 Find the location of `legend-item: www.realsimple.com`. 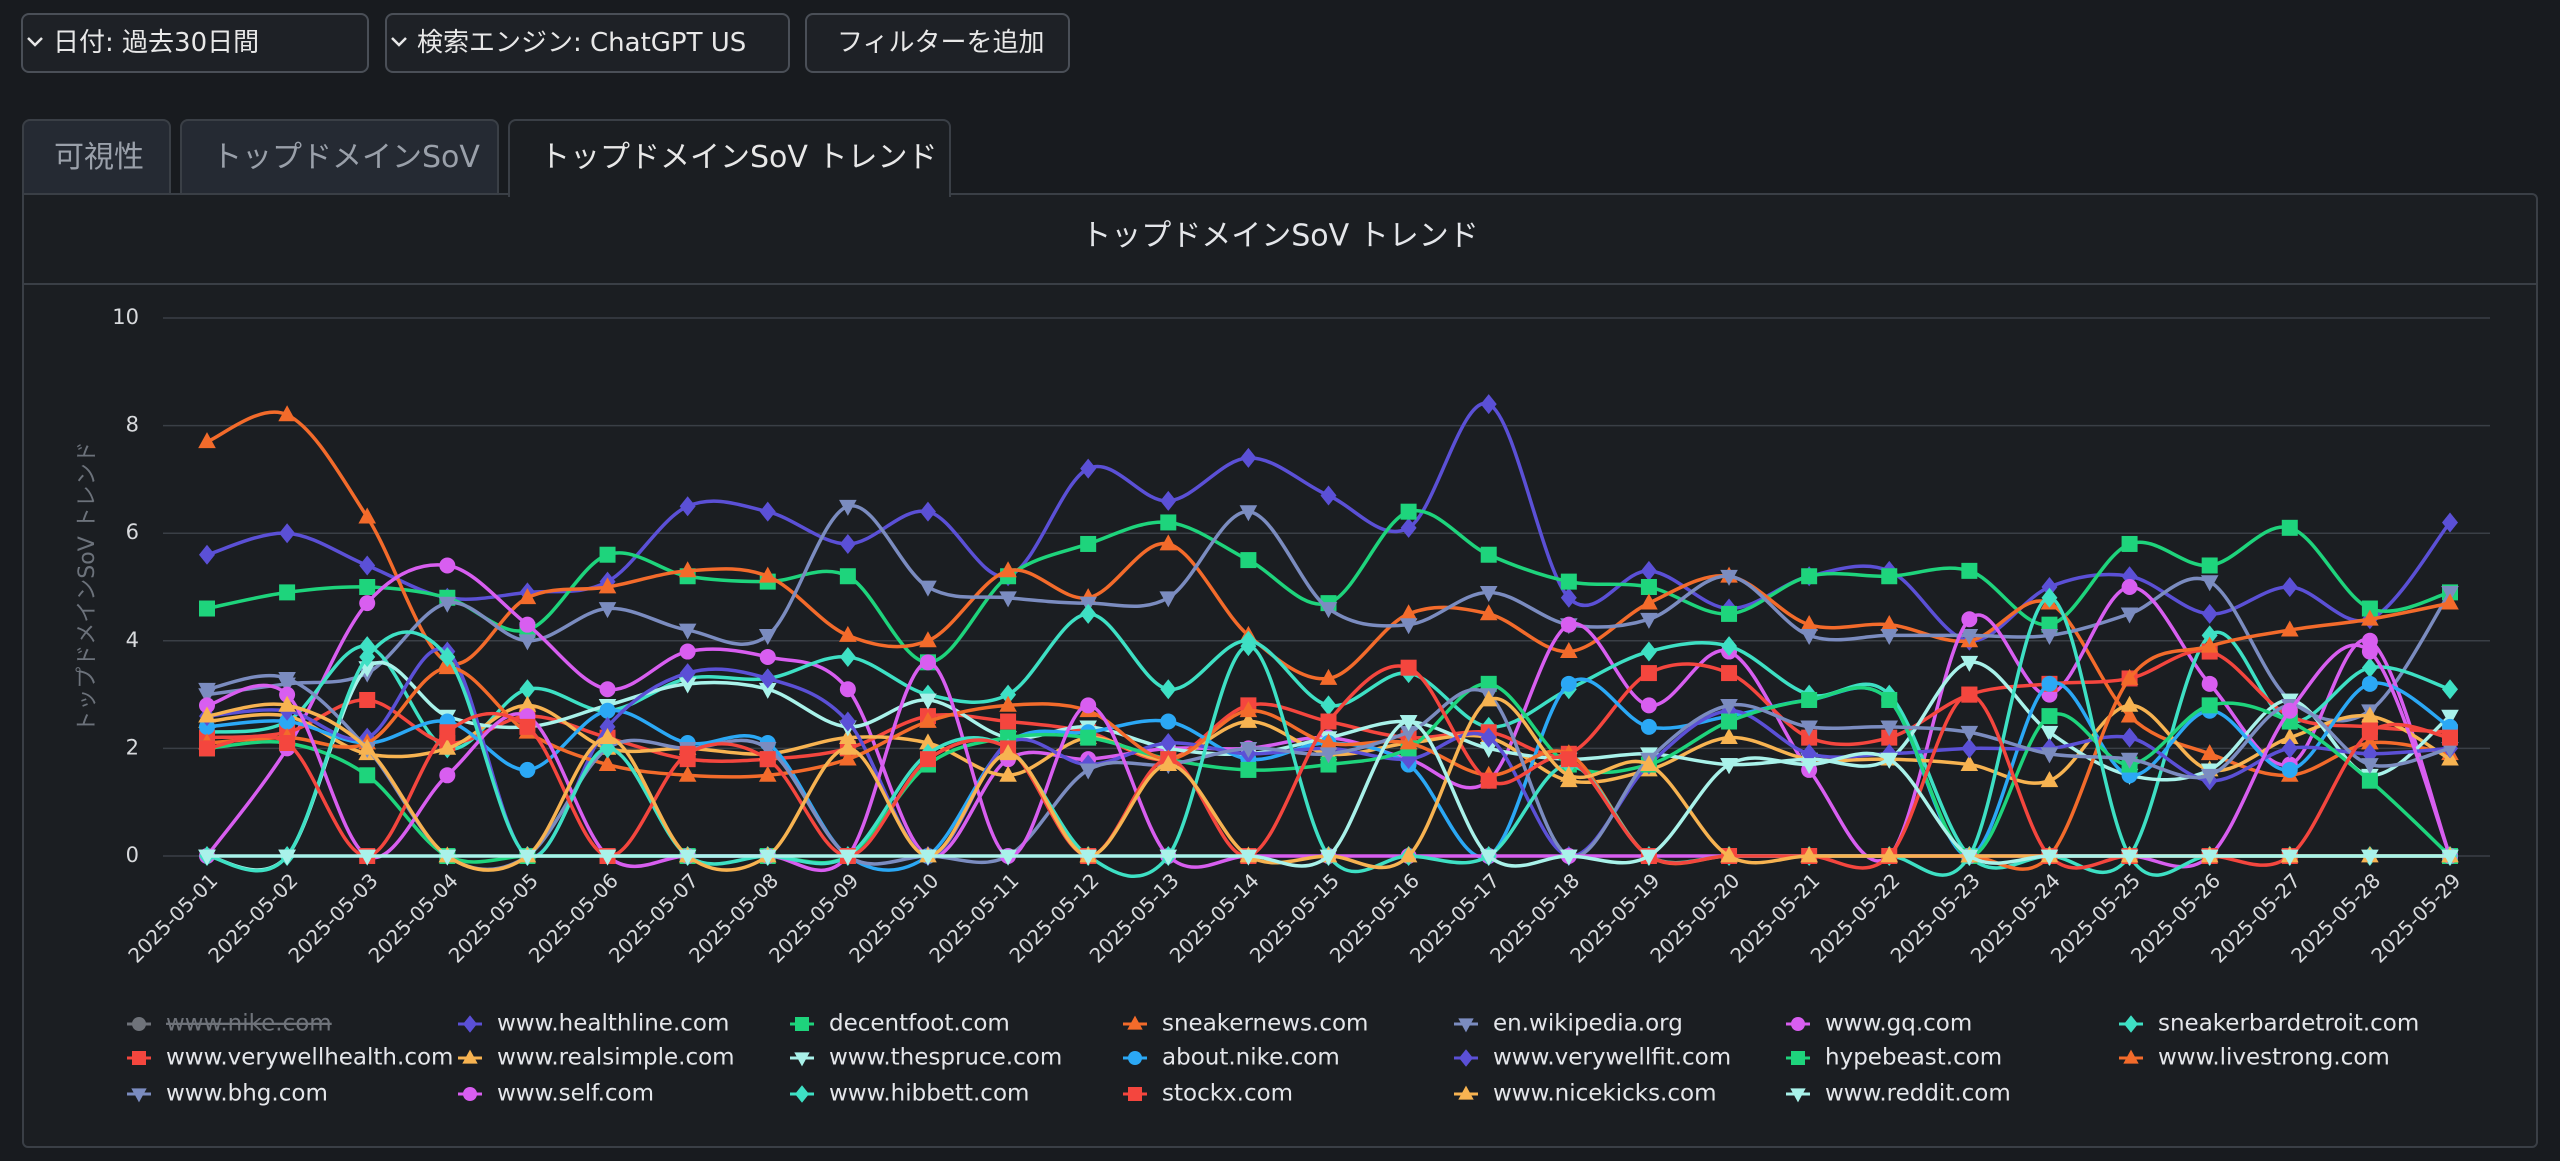

legend-item: www.realsimple.com is located at coordinates (596, 1058).